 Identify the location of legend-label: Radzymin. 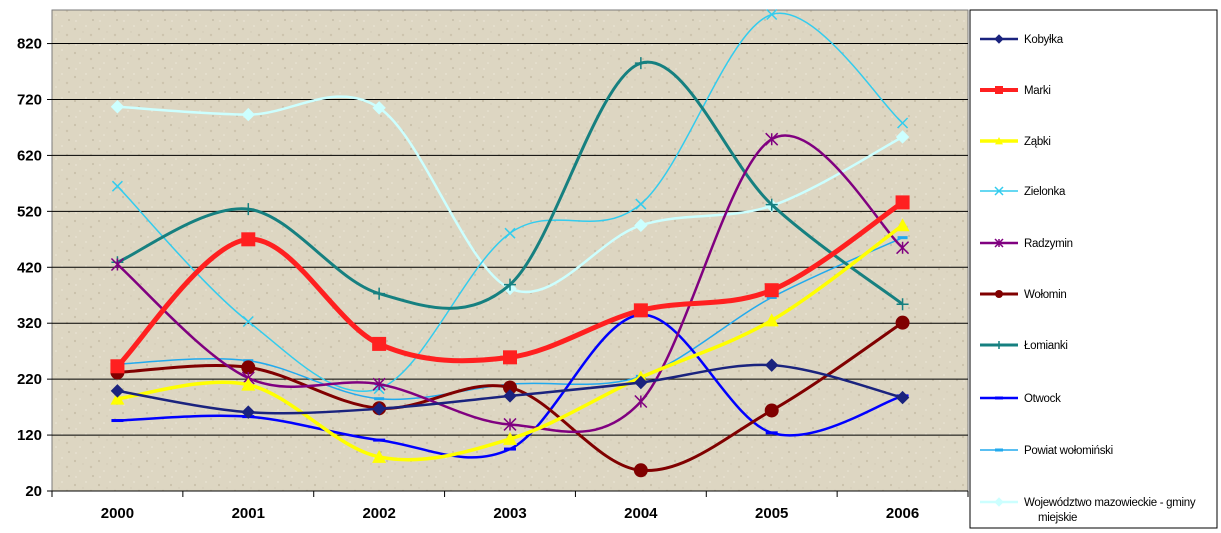
(1048, 244).